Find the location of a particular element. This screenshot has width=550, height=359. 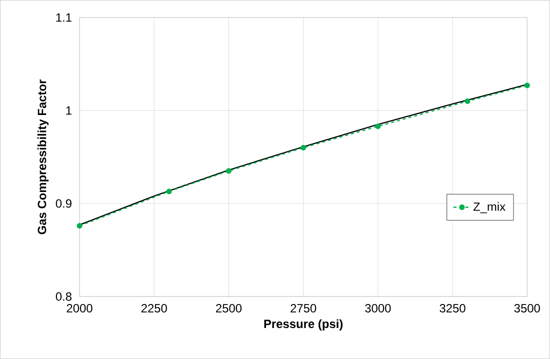

y-tick-label: 0.8 is located at coordinates (64, 296).